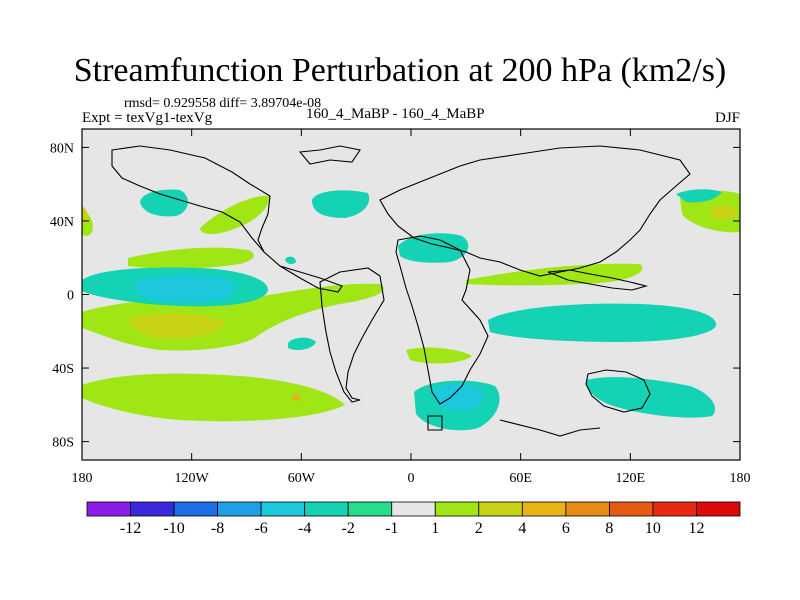 Image resolution: width=800 pixels, height=600 pixels. Describe the element at coordinates (479, 528) in the screenshot. I see `colorbar-label: 2` at that location.